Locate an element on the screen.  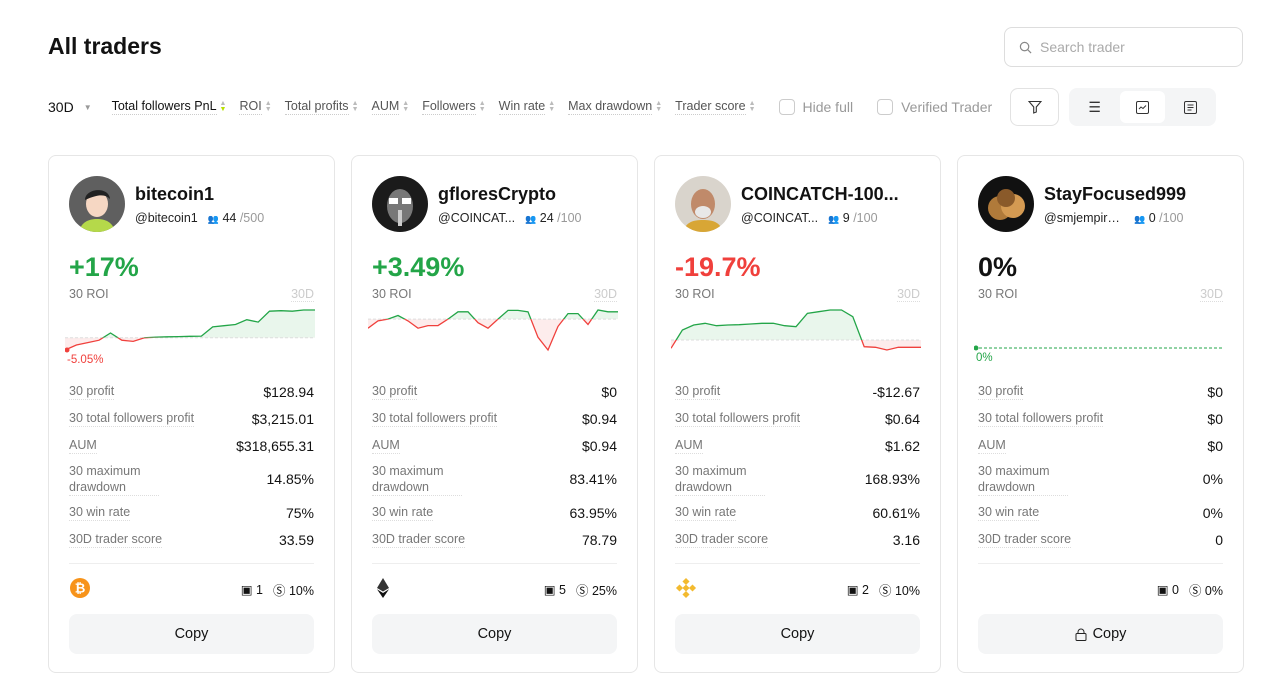
list-icon: ☰ is located at coordinates (1094, 106).